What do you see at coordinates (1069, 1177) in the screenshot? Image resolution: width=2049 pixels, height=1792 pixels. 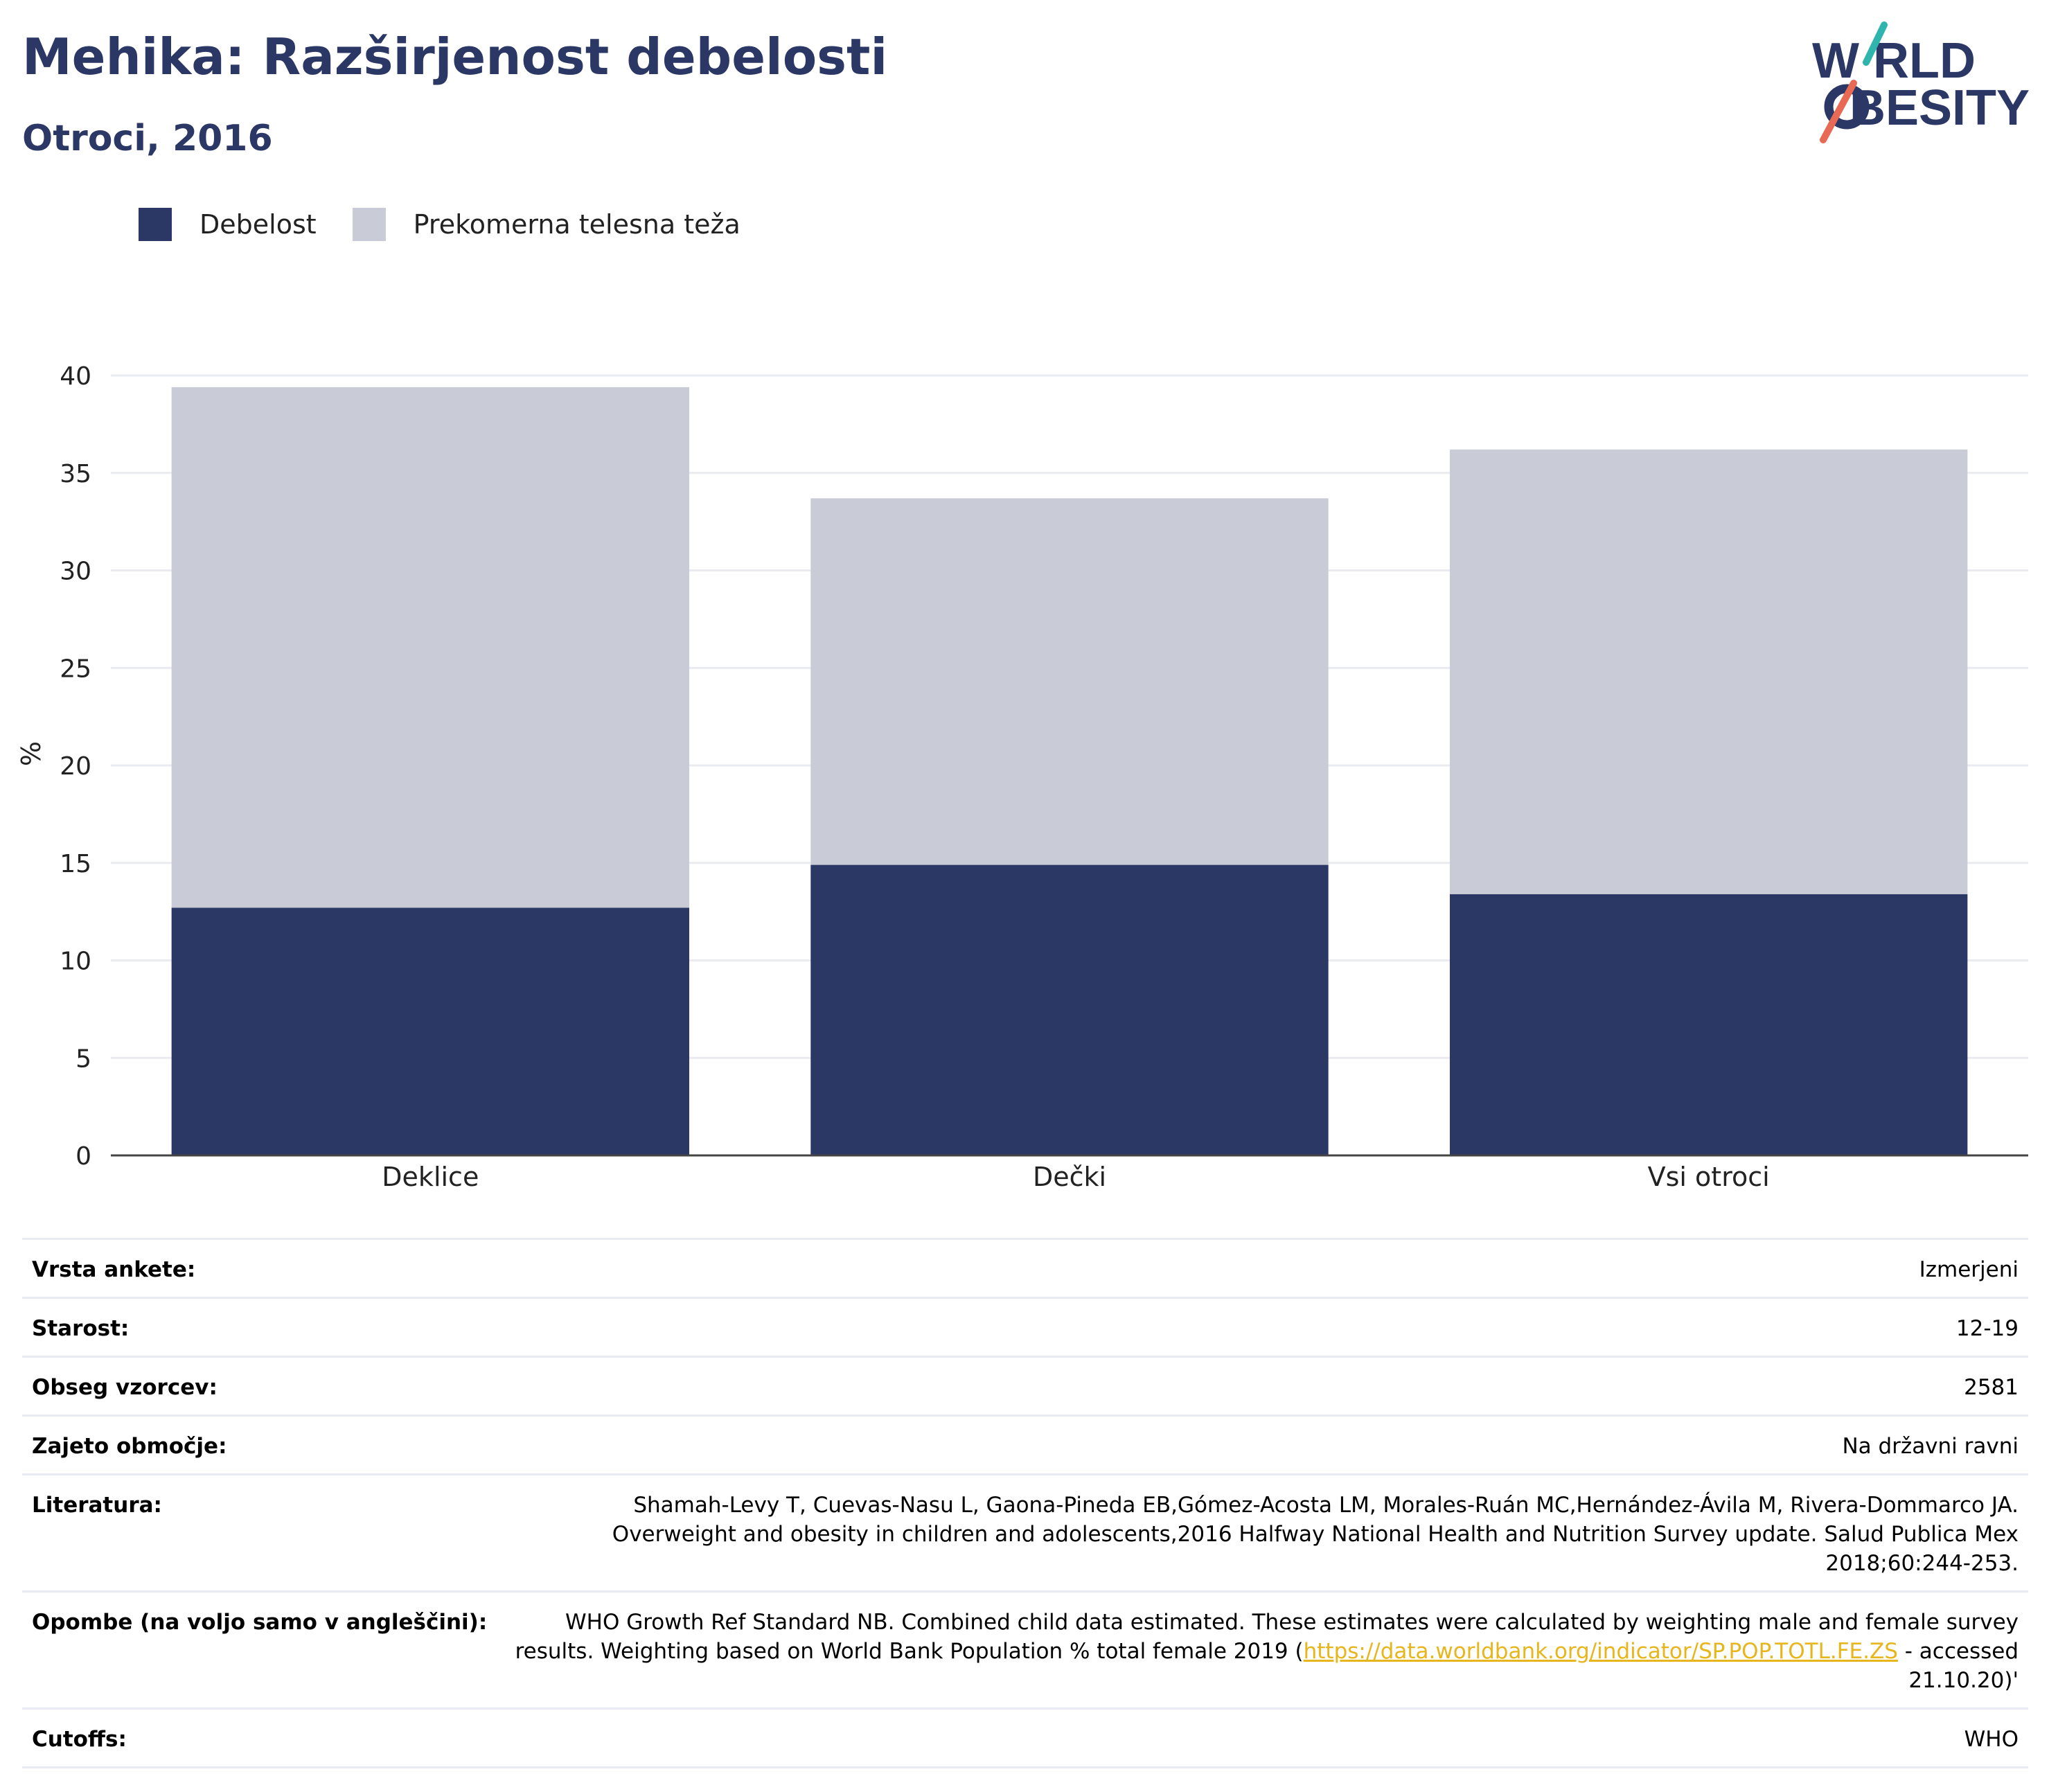 I see `x-tick-label: Dečki` at bounding box center [1069, 1177].